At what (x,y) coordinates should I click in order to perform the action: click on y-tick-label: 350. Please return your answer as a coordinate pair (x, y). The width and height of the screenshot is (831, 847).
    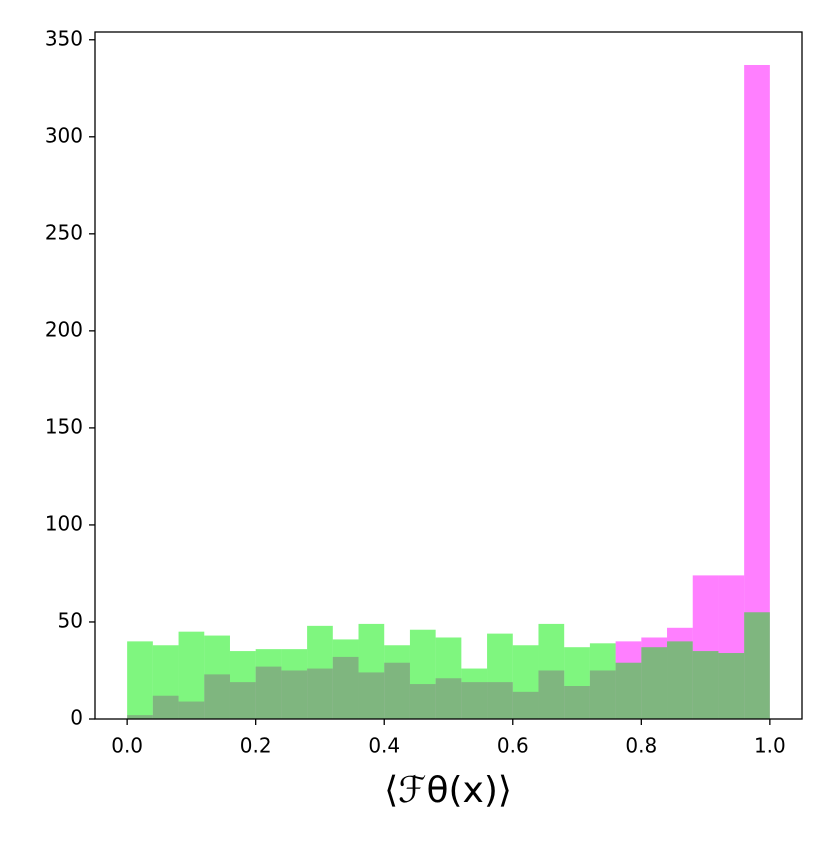
    Looking at the image, I should click on (64, 38).